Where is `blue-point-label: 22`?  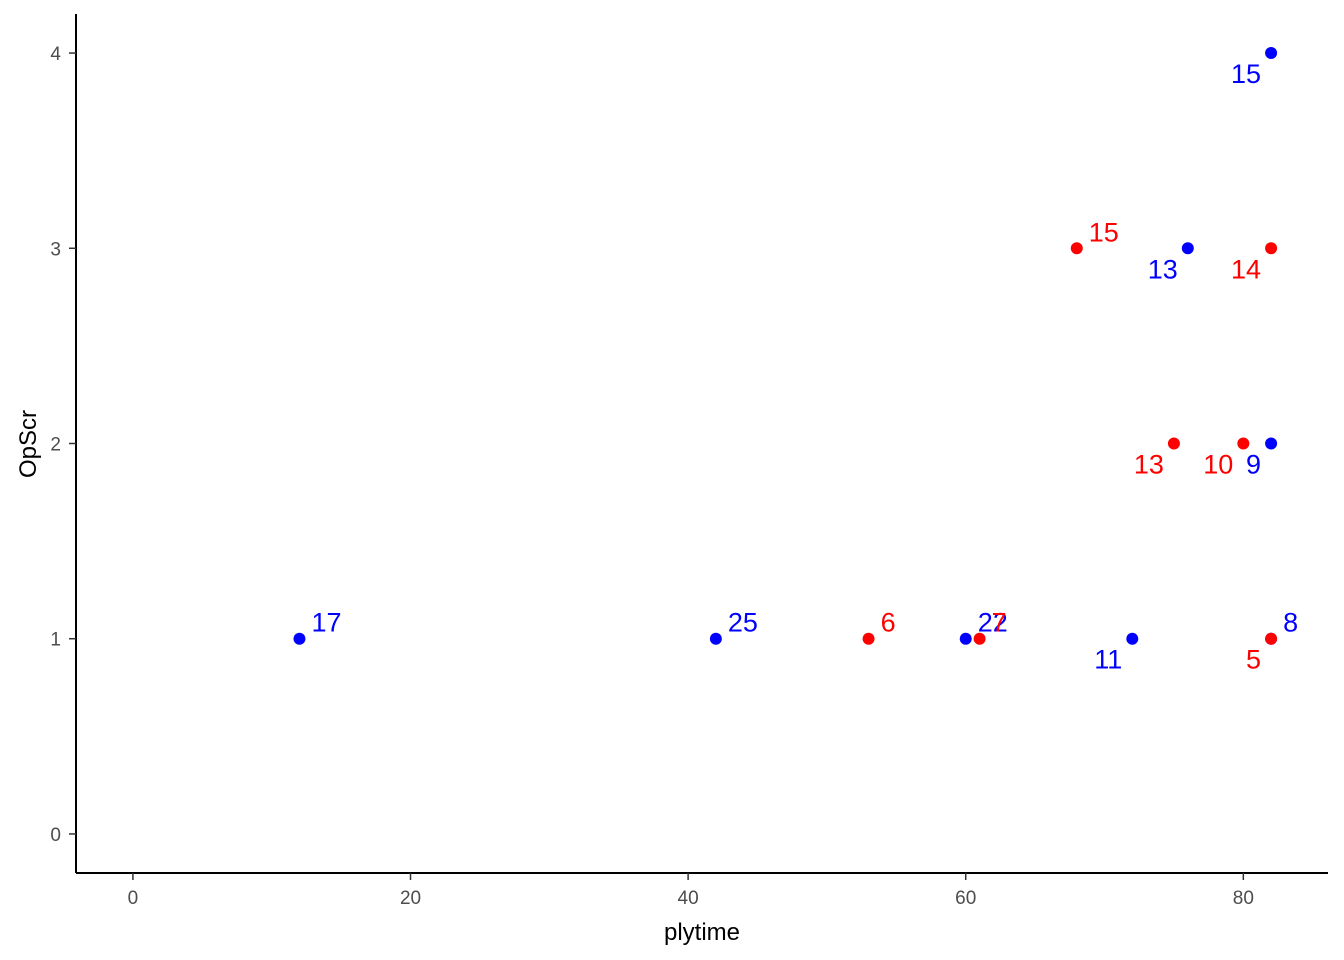
blue-point-label: 22 is located at coordinates (993, 623).